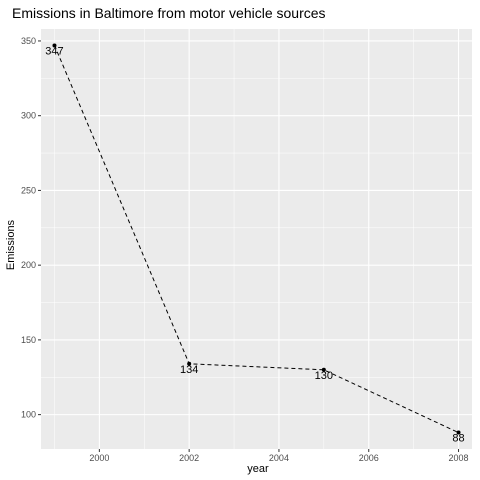 This screenshot has width=480, height=480. I want to click on y-axis-tick-labels: 100 150 200 250 300 350, so click(28, 228).